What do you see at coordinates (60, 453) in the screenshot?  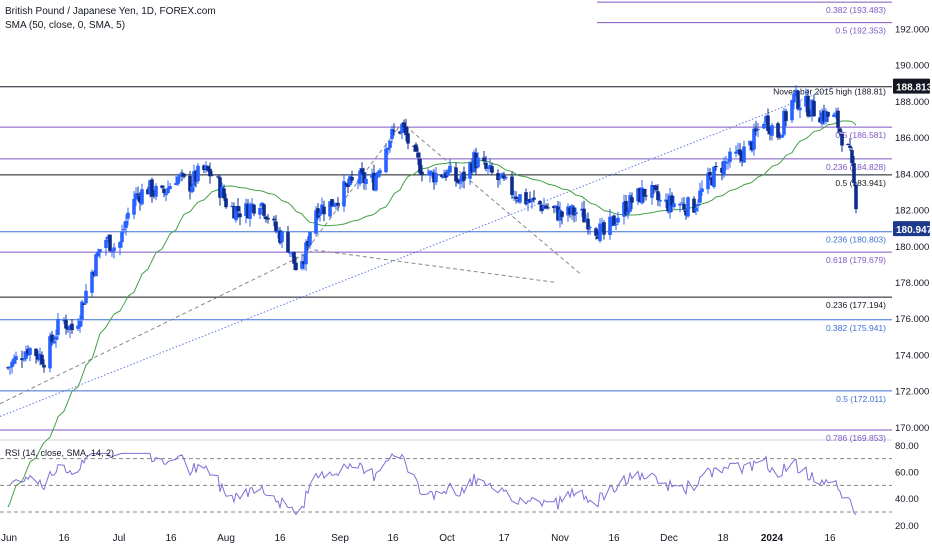 I see `rsi-indicator-label: RSI (14, close, SMA, 14, 2)` at bounding box center [60, 453].